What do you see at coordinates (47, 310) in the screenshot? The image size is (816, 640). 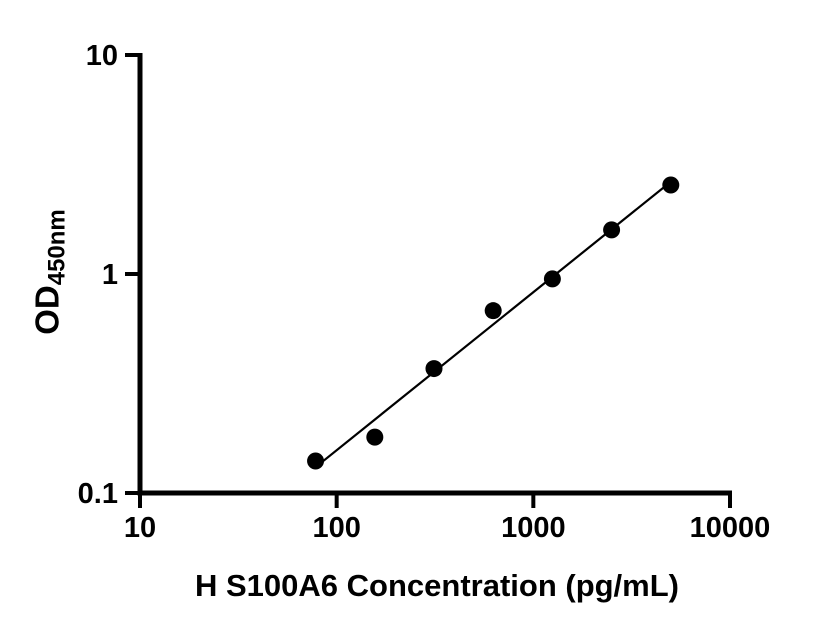 I see `y-axis-title-main: OD` at bounding box center [47, 310].